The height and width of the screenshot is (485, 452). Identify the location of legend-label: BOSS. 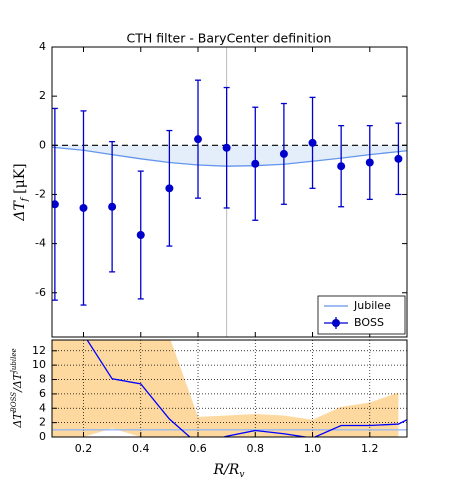
(369, 322).